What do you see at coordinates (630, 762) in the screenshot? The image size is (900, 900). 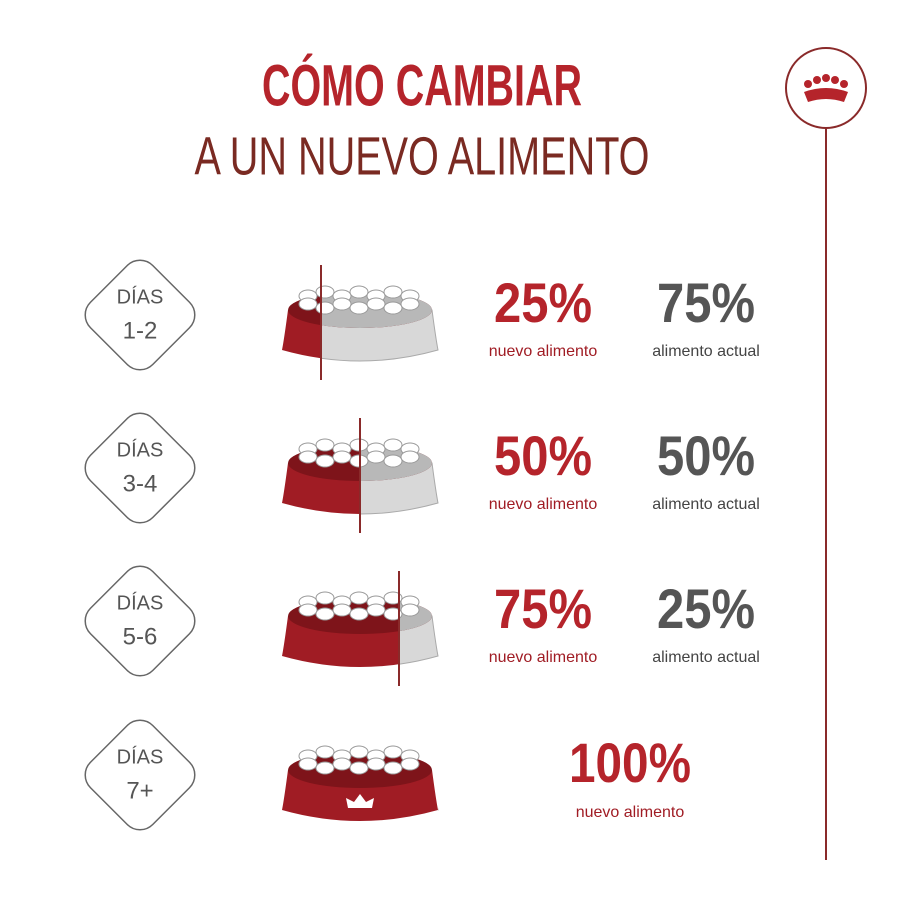 I see `new-pct: 100%` at bounding box center [630, 762].